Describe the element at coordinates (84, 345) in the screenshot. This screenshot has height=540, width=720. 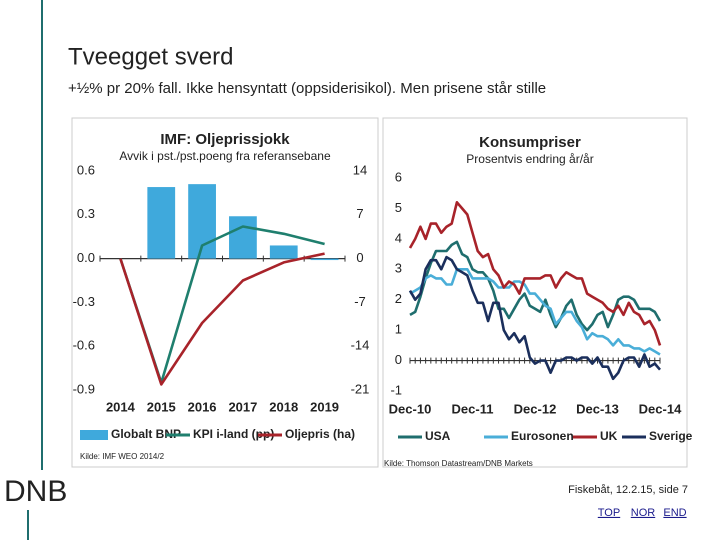
I see `y-tick-label: -0.6` at that location.